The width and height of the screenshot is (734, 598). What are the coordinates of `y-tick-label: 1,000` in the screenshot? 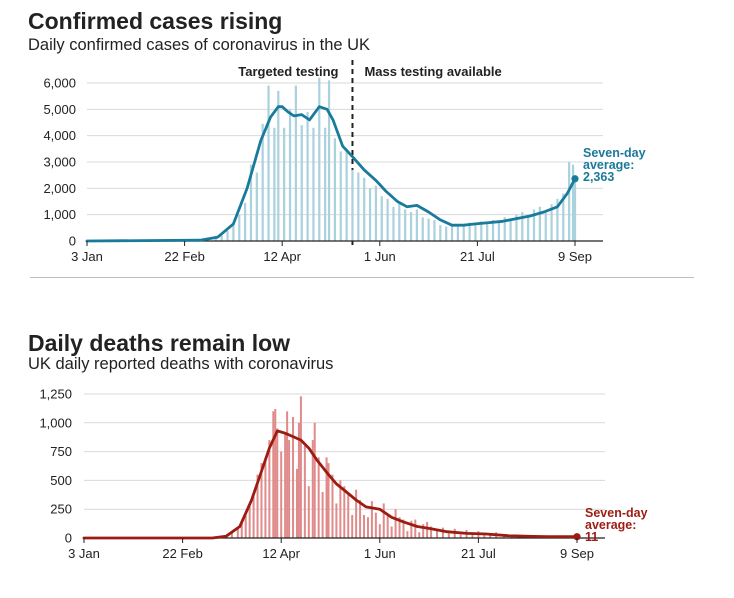 It's located at (55, 422).